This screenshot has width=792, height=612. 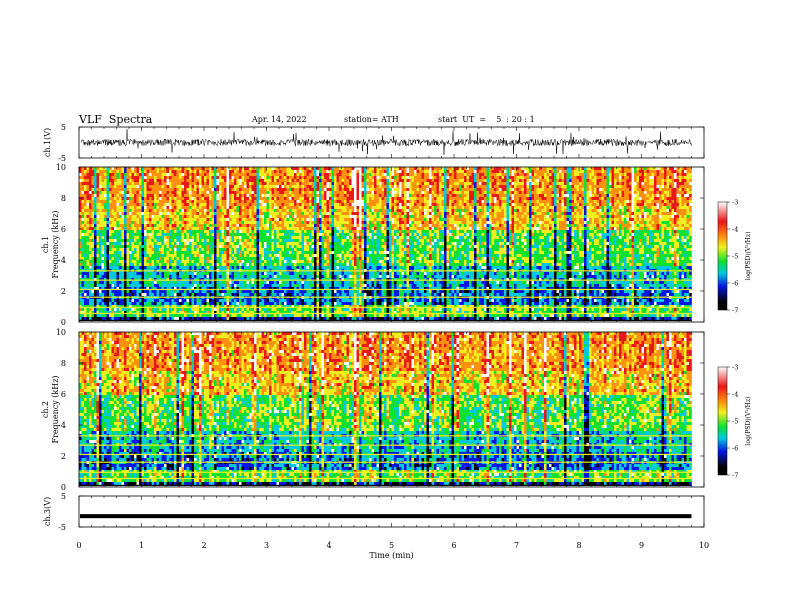 What do you see at coordinates (45, 244) in the screenshot?
I see `y-axis-title: ch.1` at bounding box center [45, 244].